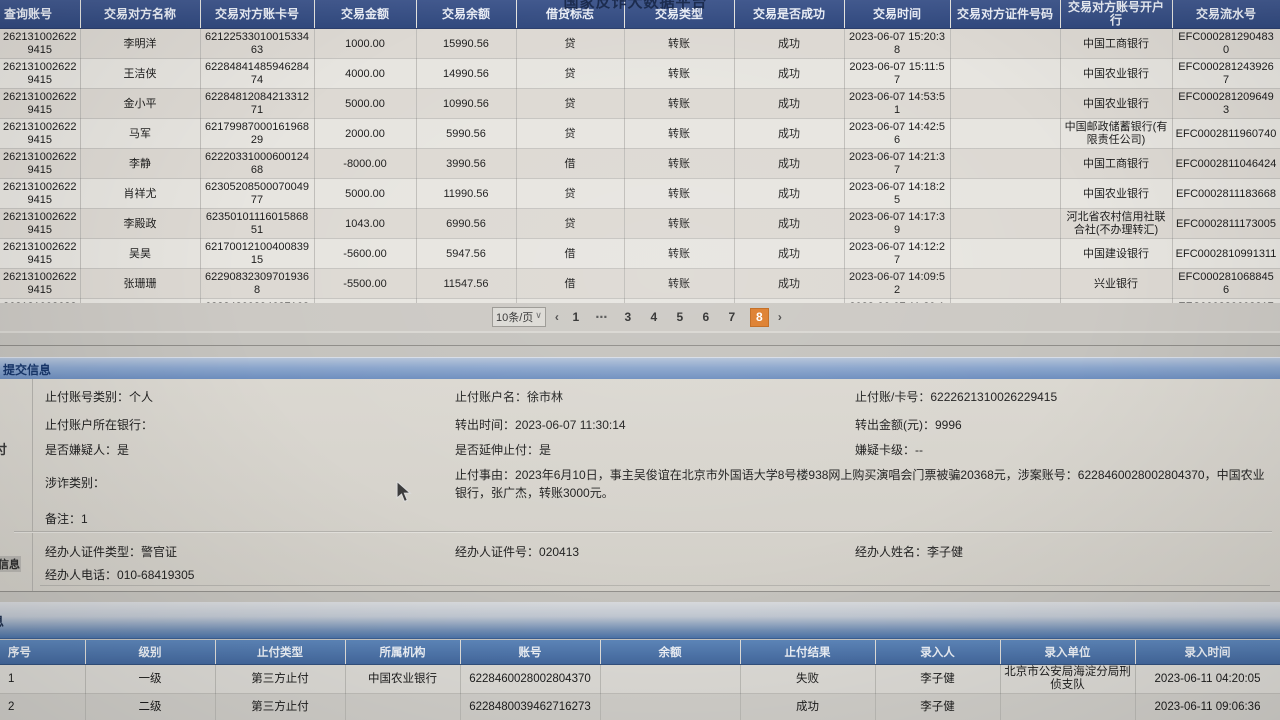 The height and width of the screenshot is (720, 1280). Describe the element at coordinates (257, 224) in the screenshot. I see `cell-counterparty-card: 6235010111601586851` at that location.